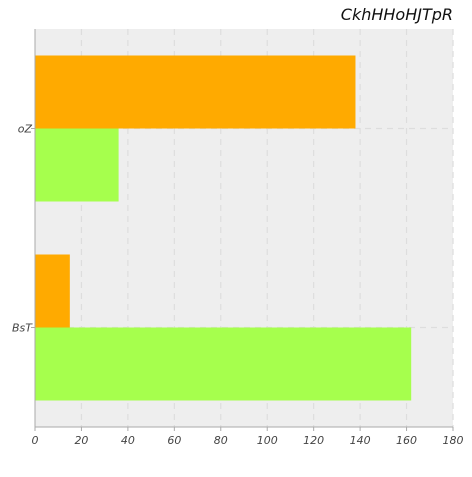 This screenshot has height=477, width=472. I want to click on x-tick-label: 160, so click(406, 440).